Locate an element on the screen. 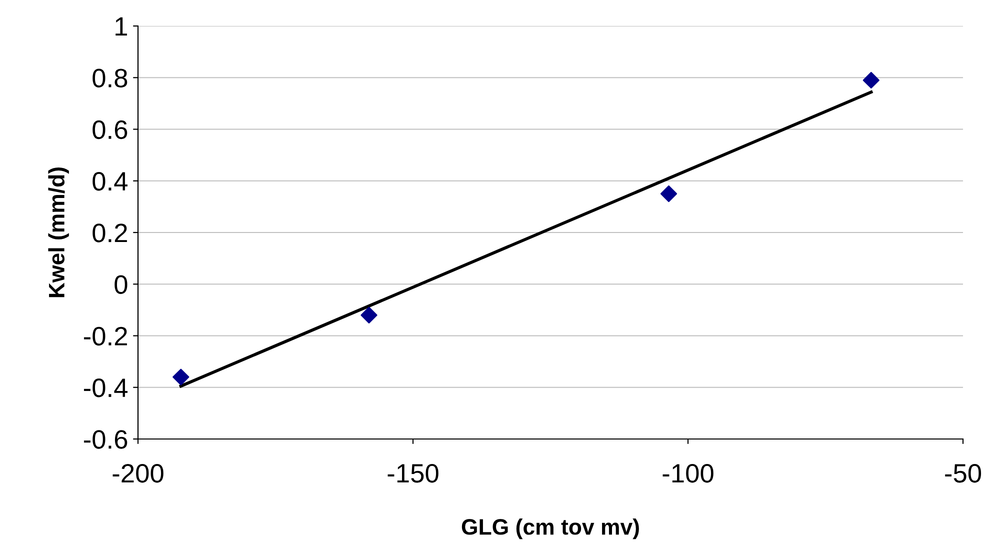 The width and height of the screenshot is (987, 554). y-tick-label: -0.2 is located at coordinates (105, 336).